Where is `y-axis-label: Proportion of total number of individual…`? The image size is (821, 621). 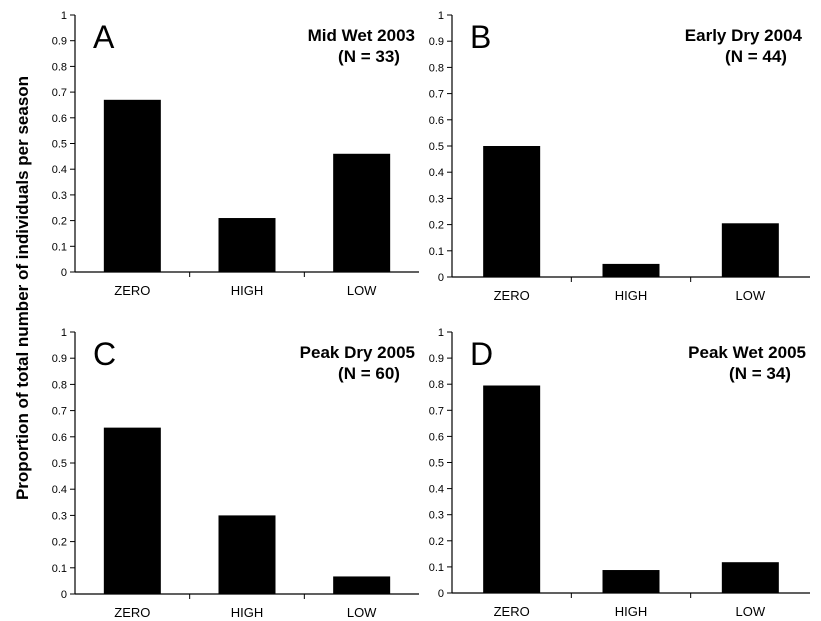 y-axis-label: Proportion of total number of individual… is located at coordinates (22, 288).